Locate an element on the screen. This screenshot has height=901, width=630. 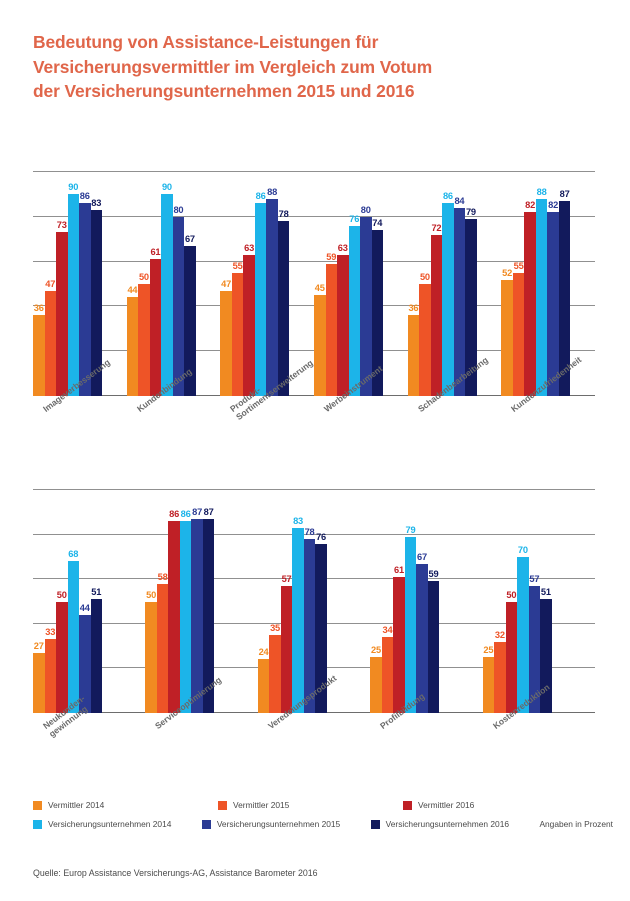
title-line-1: Bedeutung von Assistance-Leistungen für is located at coordinates (206, 42).